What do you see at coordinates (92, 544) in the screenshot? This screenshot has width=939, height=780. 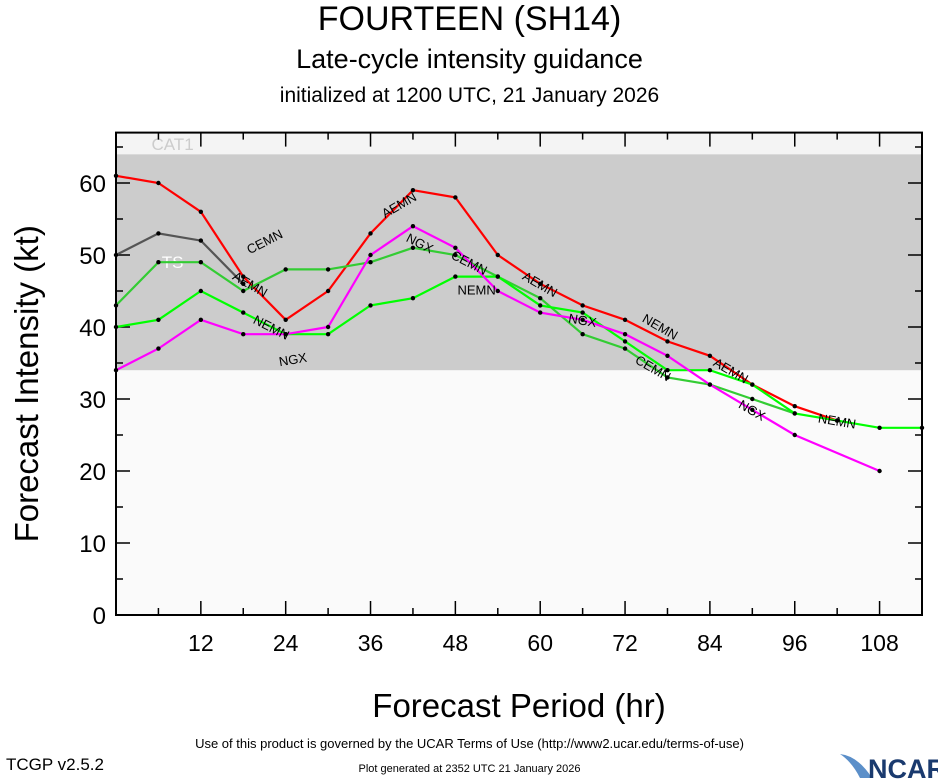 I see `y-tick-label: 10` at bounding box center [92, 544].